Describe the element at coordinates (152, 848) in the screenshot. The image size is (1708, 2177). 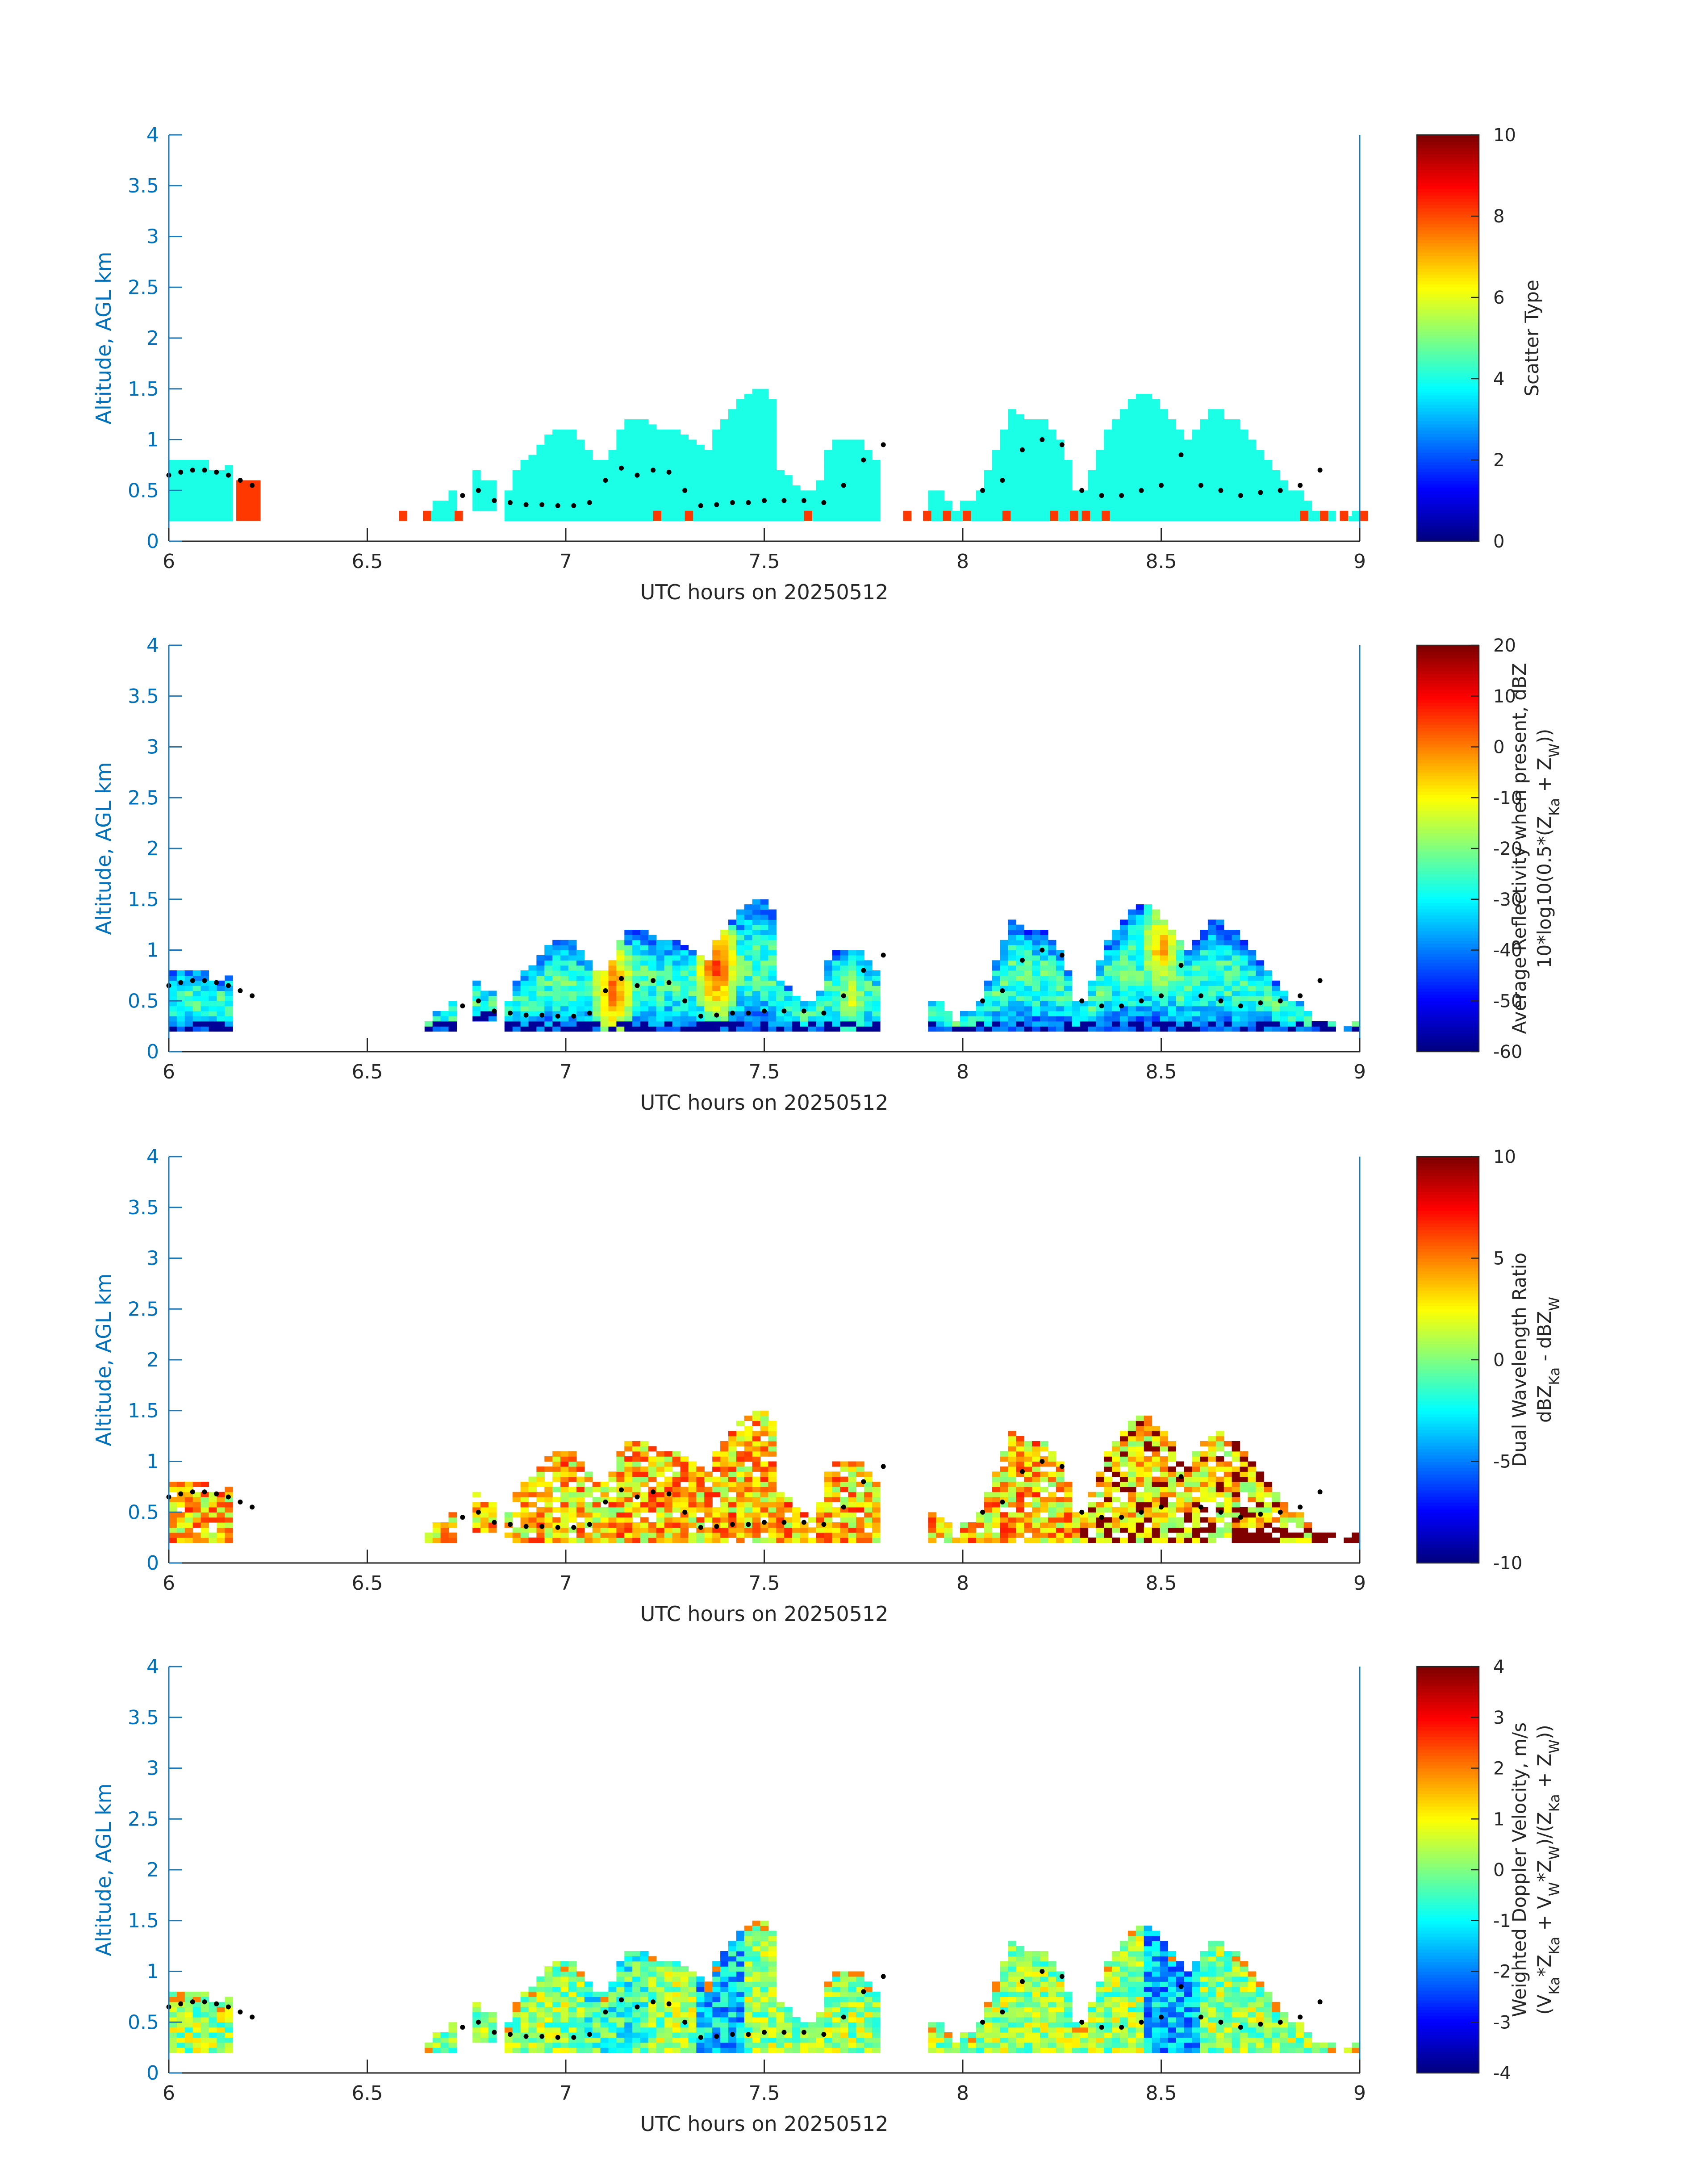
I see `y-tick-label: 2` at that location.